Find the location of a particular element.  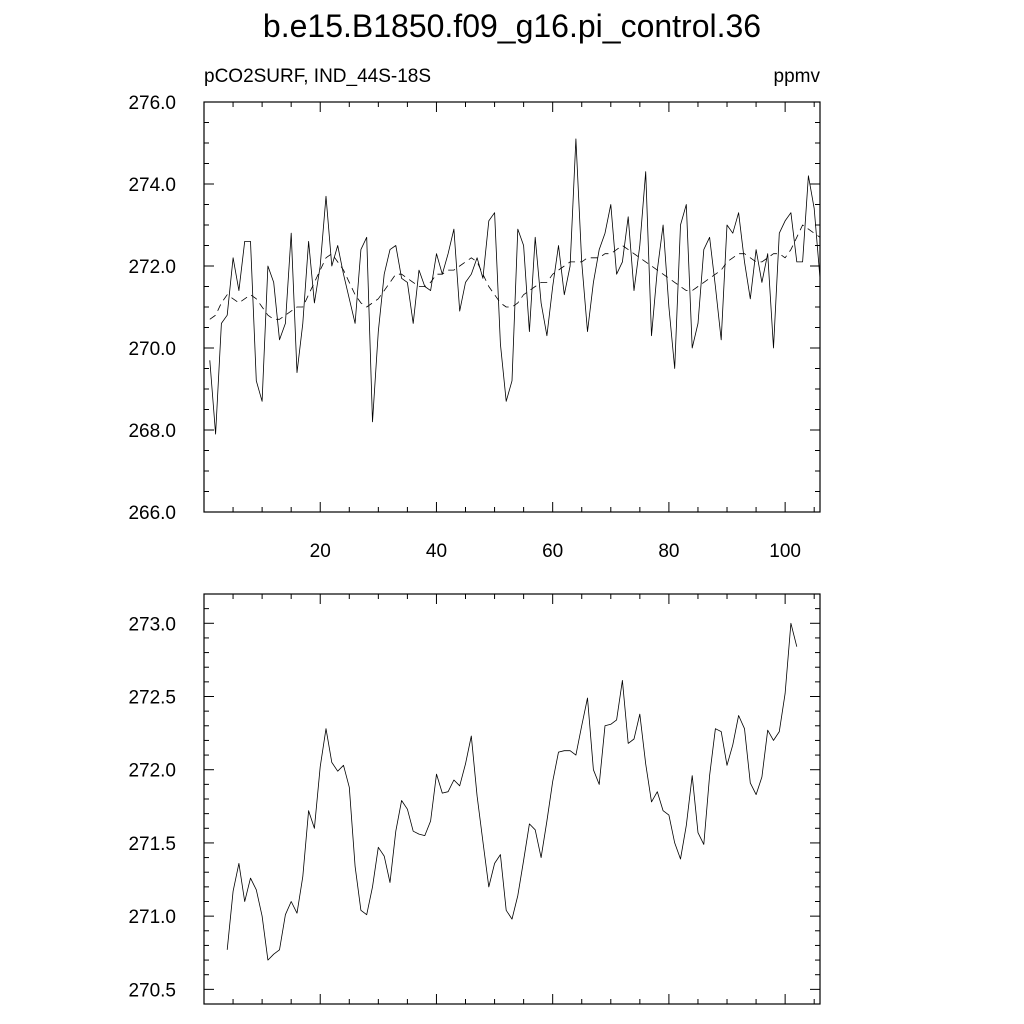

top-xtick-label: 80 is located at coordinates (668, 551).